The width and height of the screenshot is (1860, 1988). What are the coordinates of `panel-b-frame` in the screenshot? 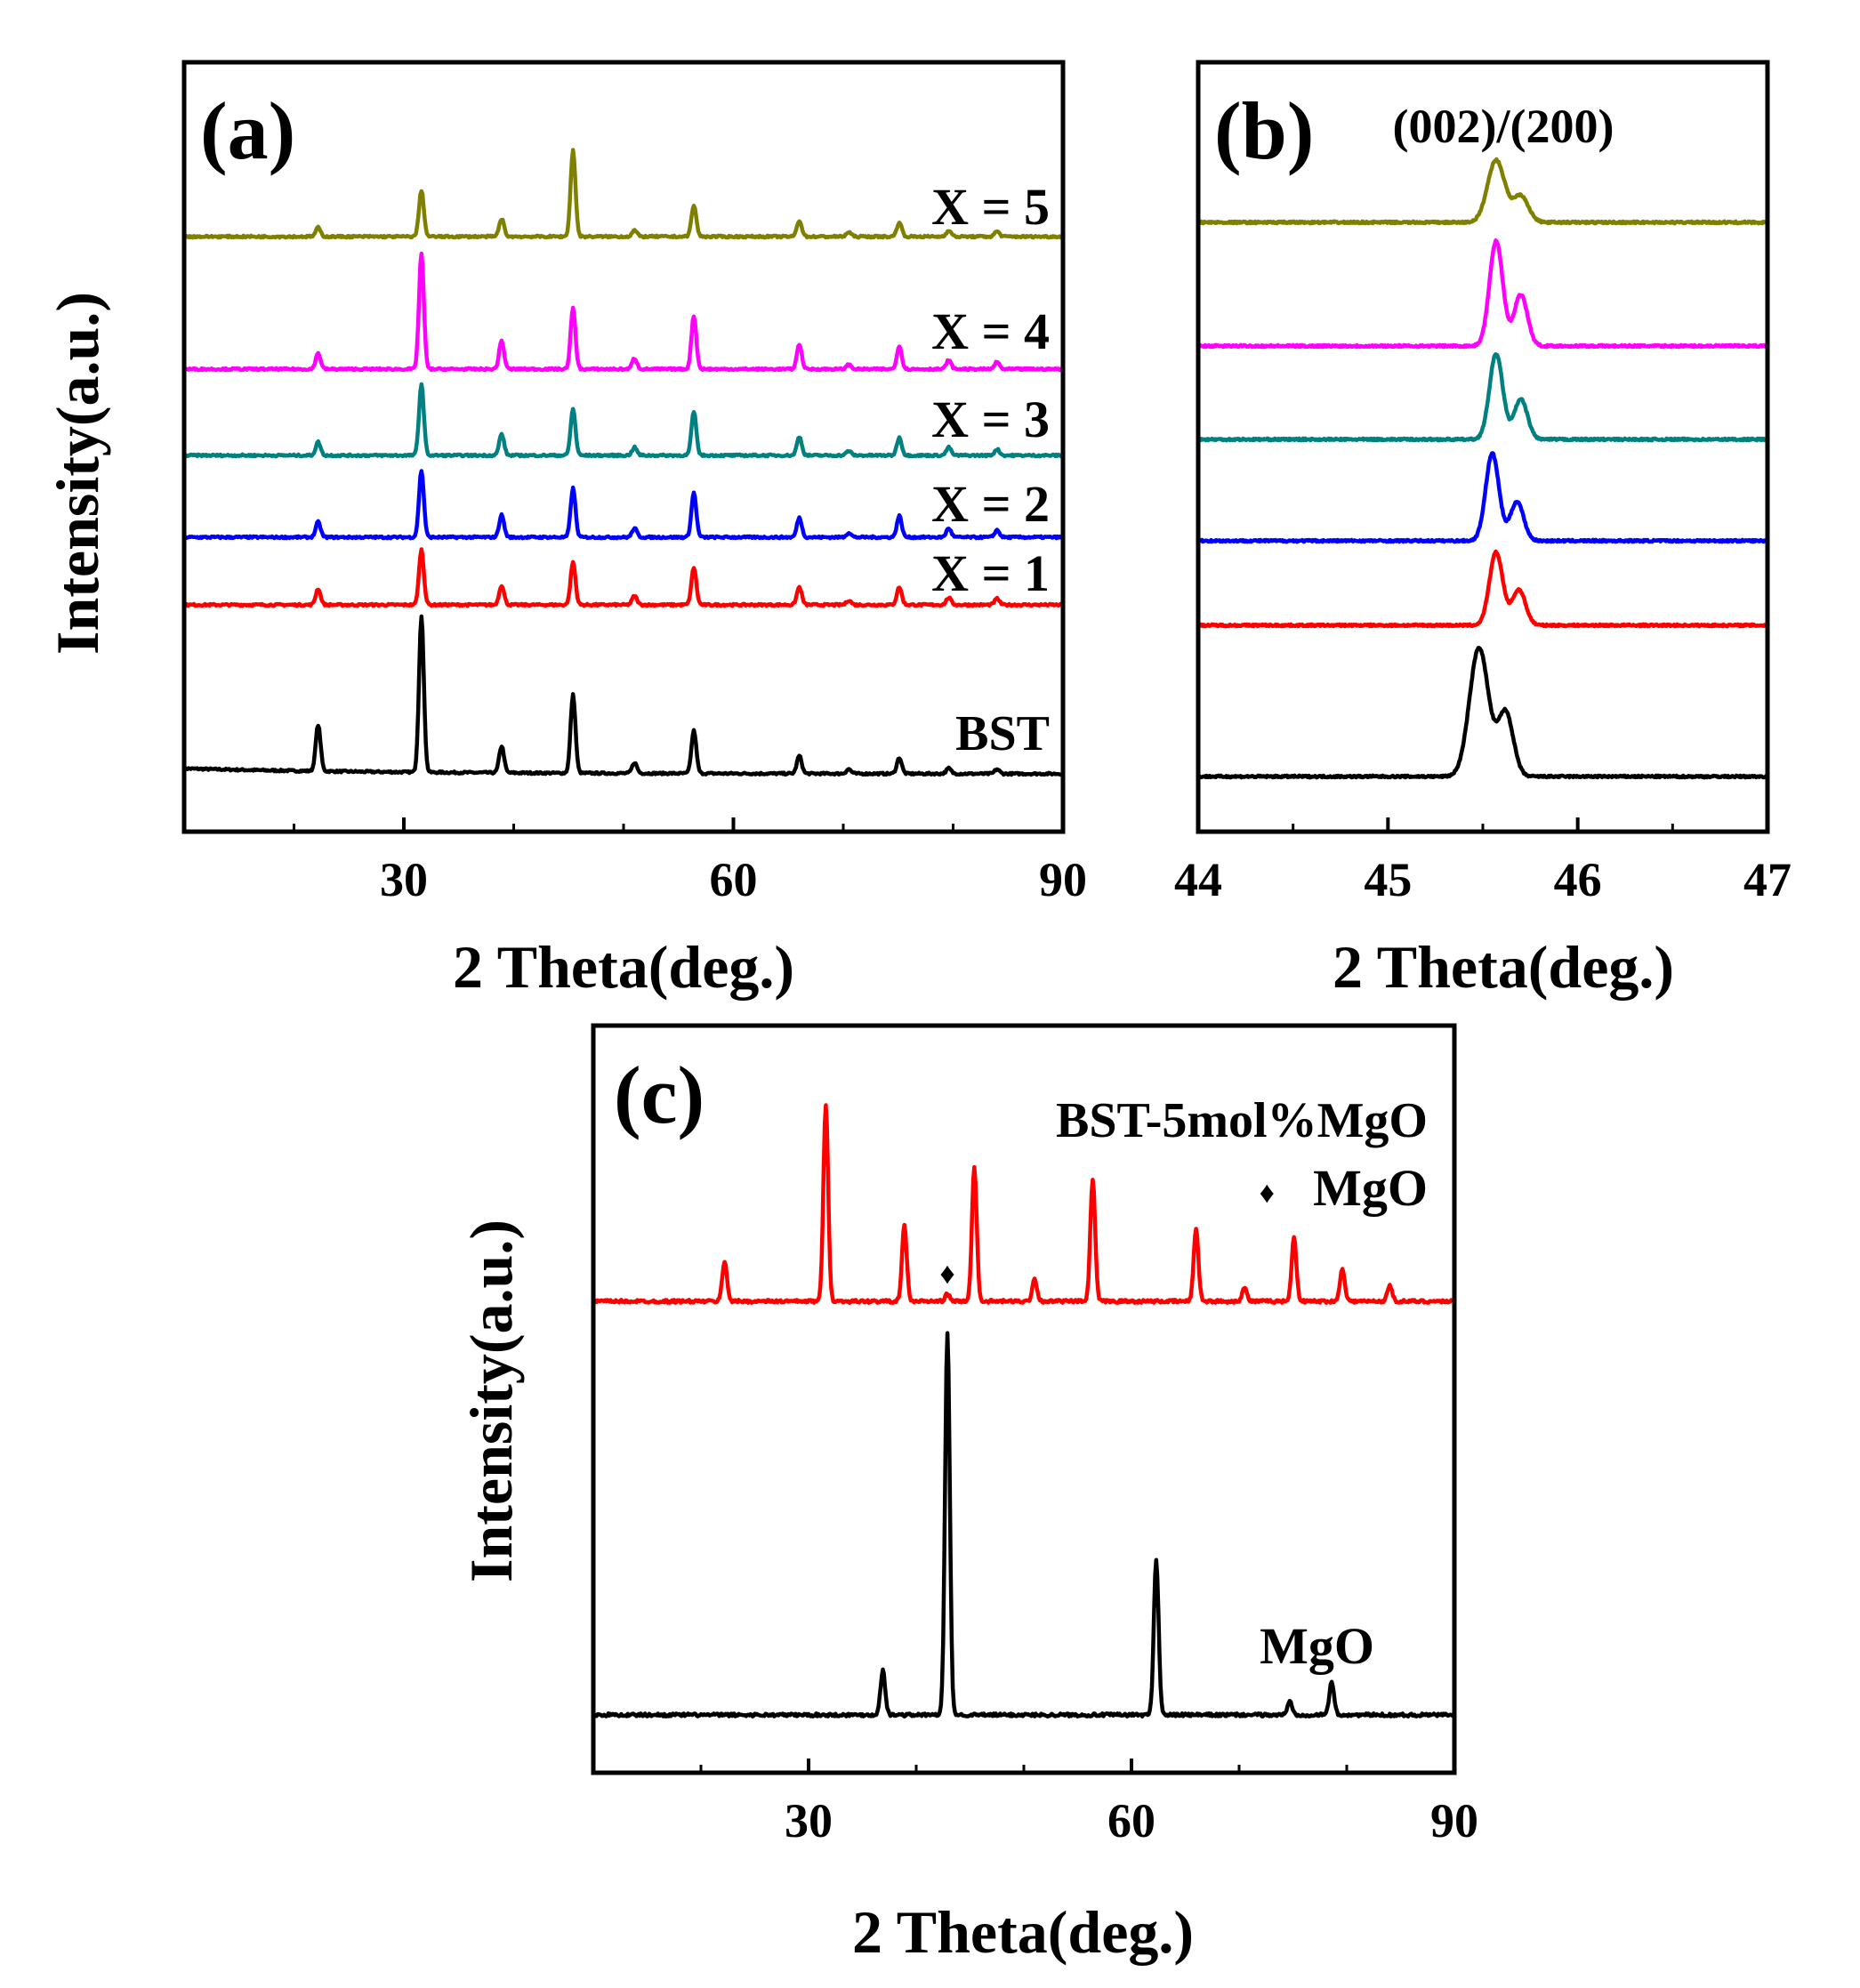 It's located at (1483, 447).